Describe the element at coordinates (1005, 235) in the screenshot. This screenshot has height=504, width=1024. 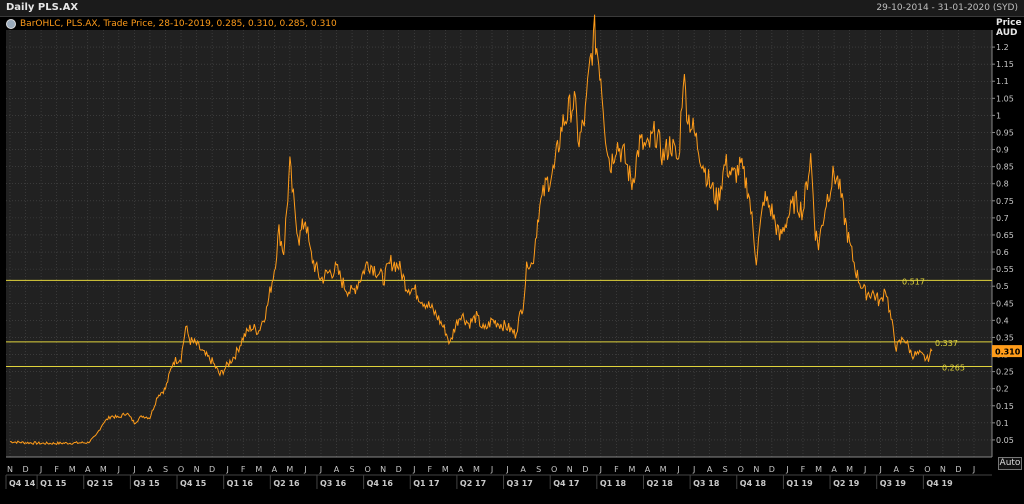
I see `y-tick-label: 0.65` at that location.